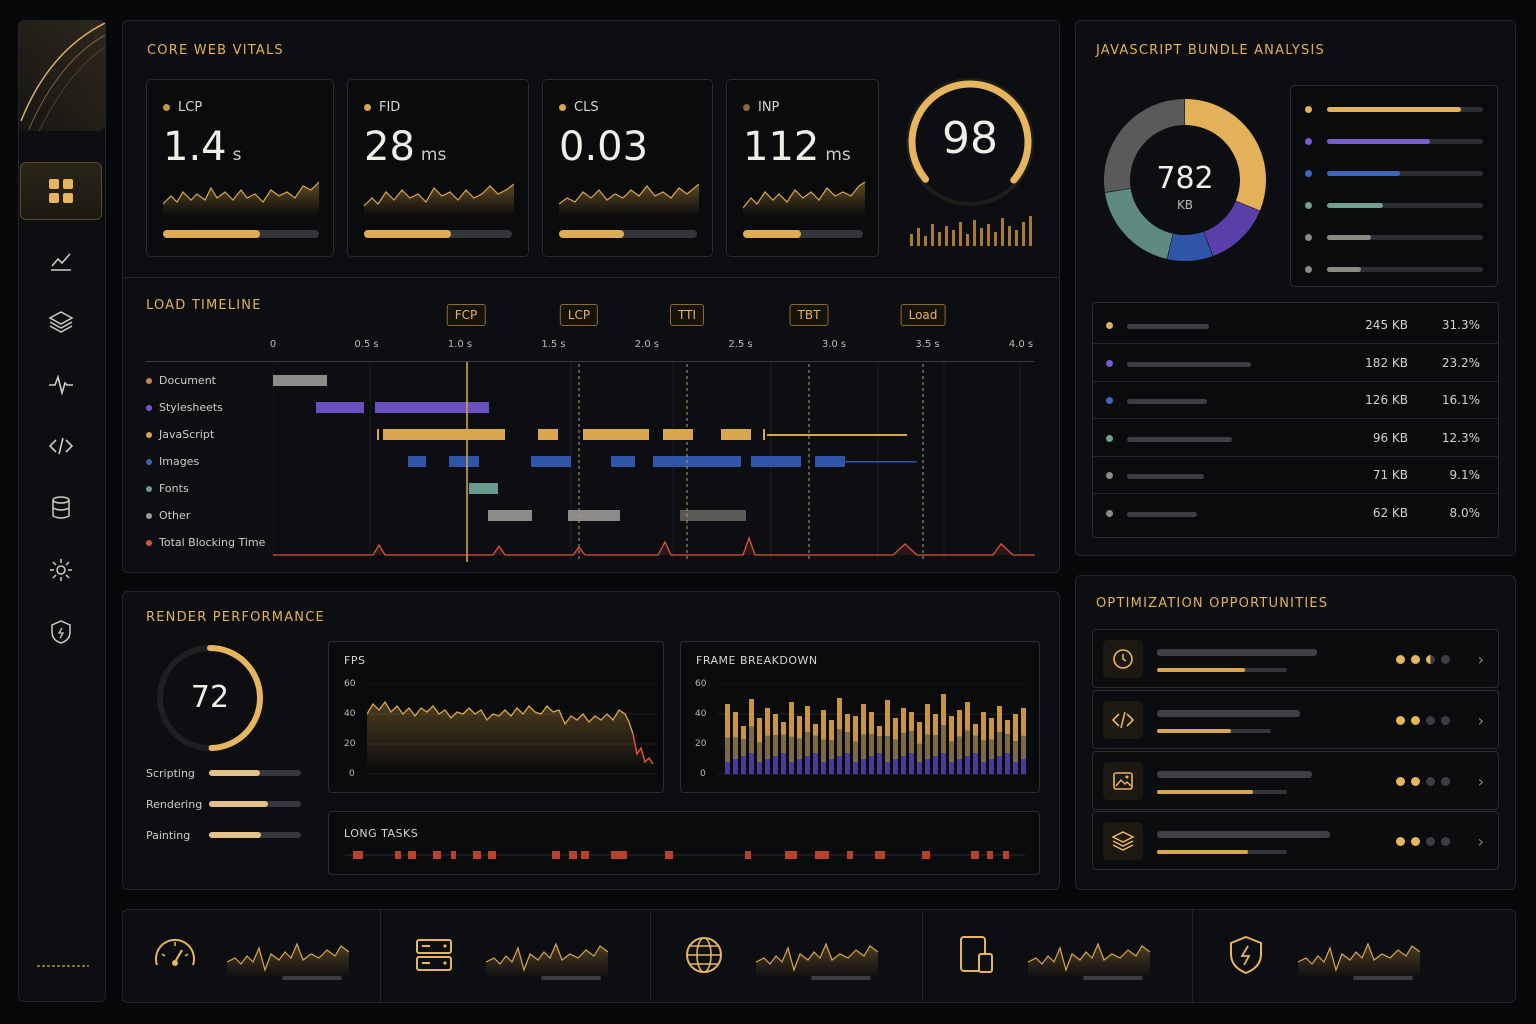  What do you see at coordinates (466, 315) in the screenshot?
I see `timeline-marker-fcp: FCP` at bounding box center [466, 315].